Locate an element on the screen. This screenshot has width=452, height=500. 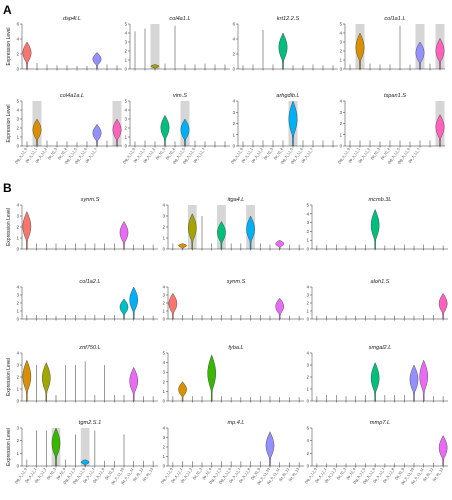
plot-title: smgal2.L is located at coordinates (380, 348).